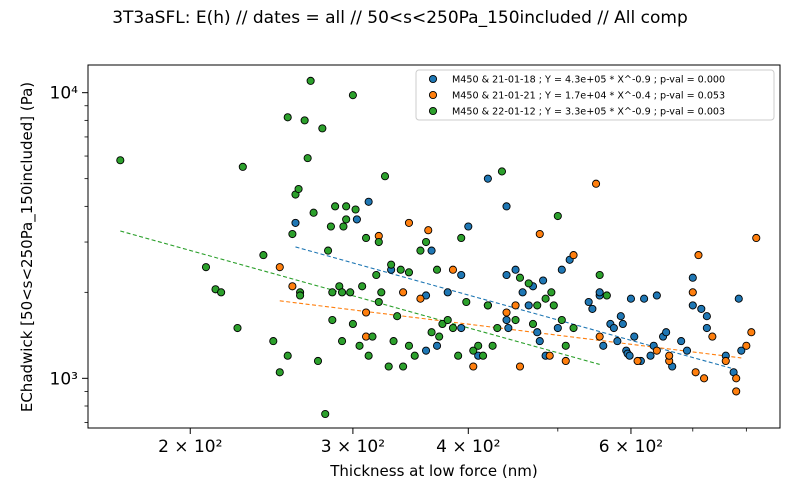 Image resolution: width=800 pixels, height=500 pixels. Describe the element at coordinates (595, 95) in the screenshot. I see `legend-box` at that location.